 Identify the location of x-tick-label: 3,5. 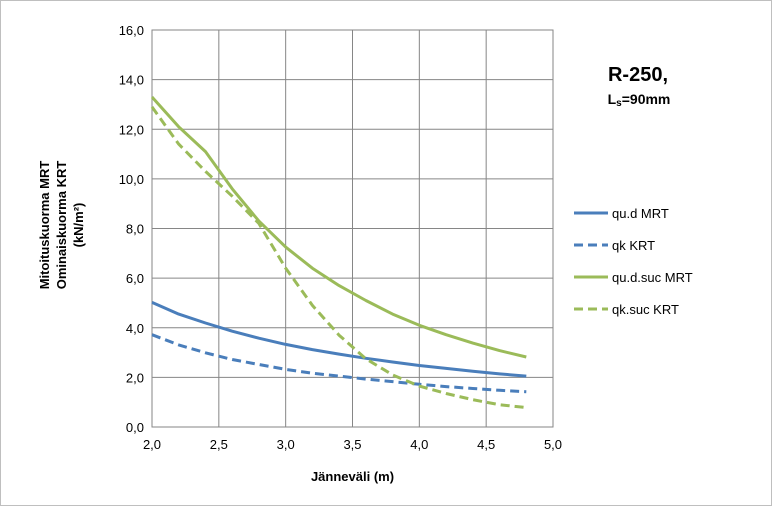
(352, 444).